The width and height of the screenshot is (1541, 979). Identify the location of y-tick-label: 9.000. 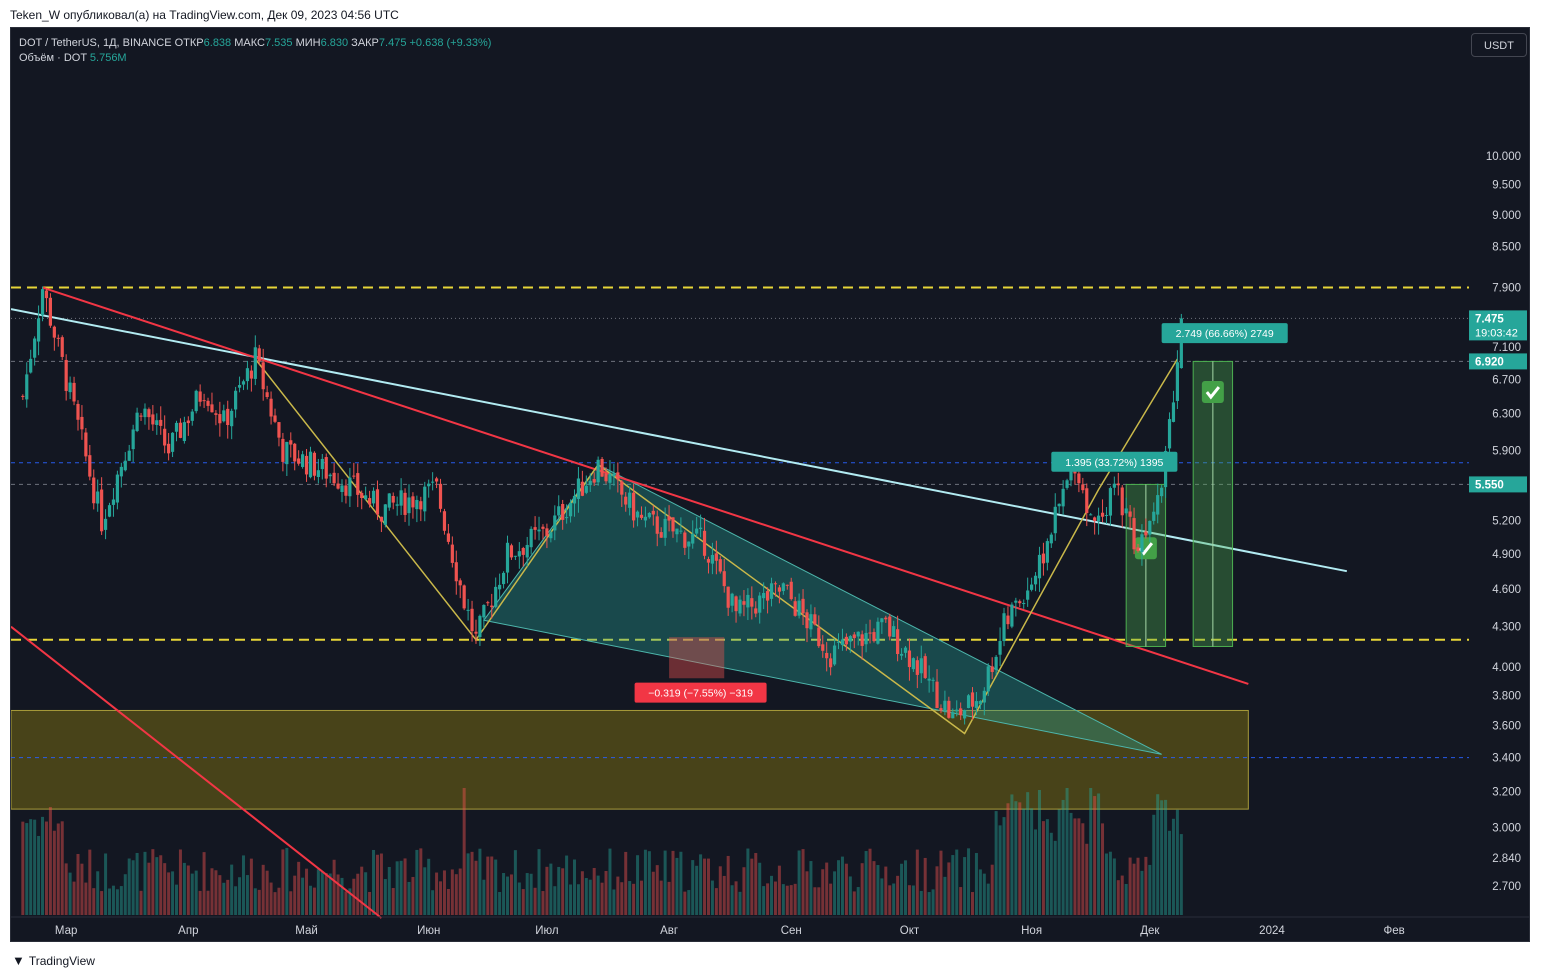
(1506, 216).